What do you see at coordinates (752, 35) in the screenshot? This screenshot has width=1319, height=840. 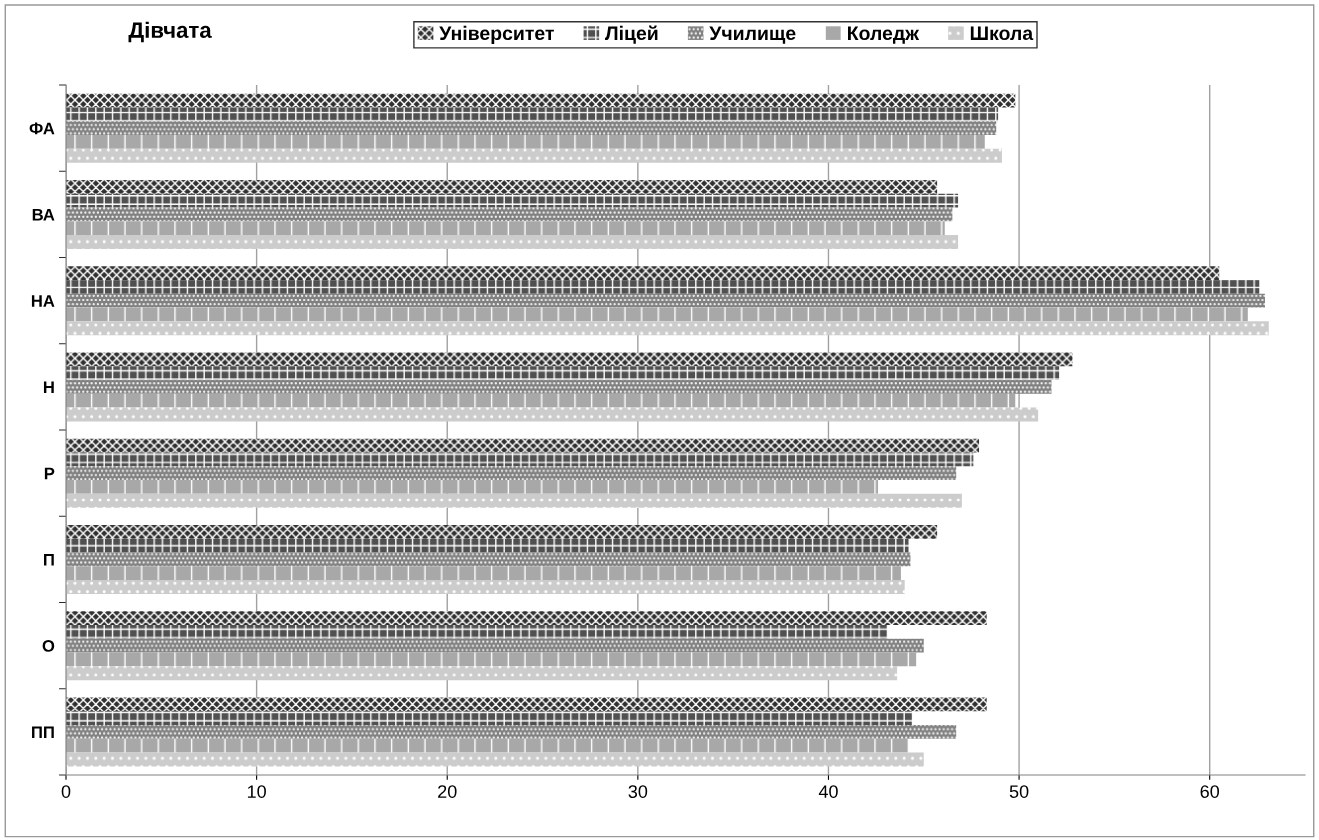 I see `legend-label: Училище` at bounding box center [752, 35].